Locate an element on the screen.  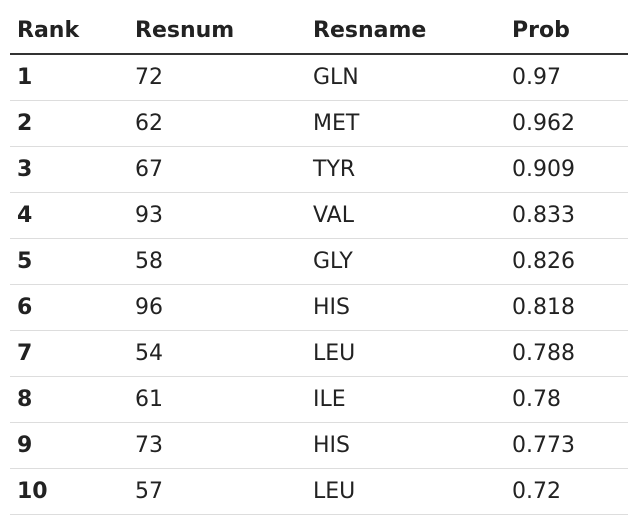
resnum-cell: 72 is located at coordinates (217, 77).